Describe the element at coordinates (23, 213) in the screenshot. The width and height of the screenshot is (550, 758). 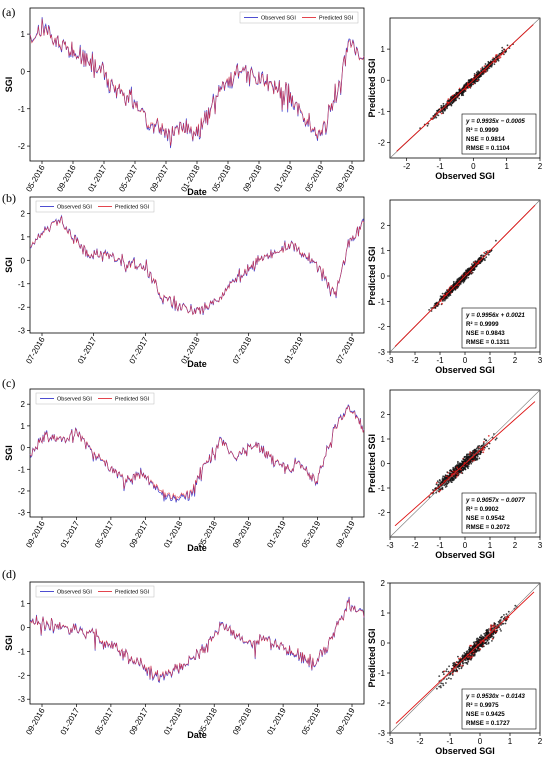
I see `y-tick-label: 2` at that location.